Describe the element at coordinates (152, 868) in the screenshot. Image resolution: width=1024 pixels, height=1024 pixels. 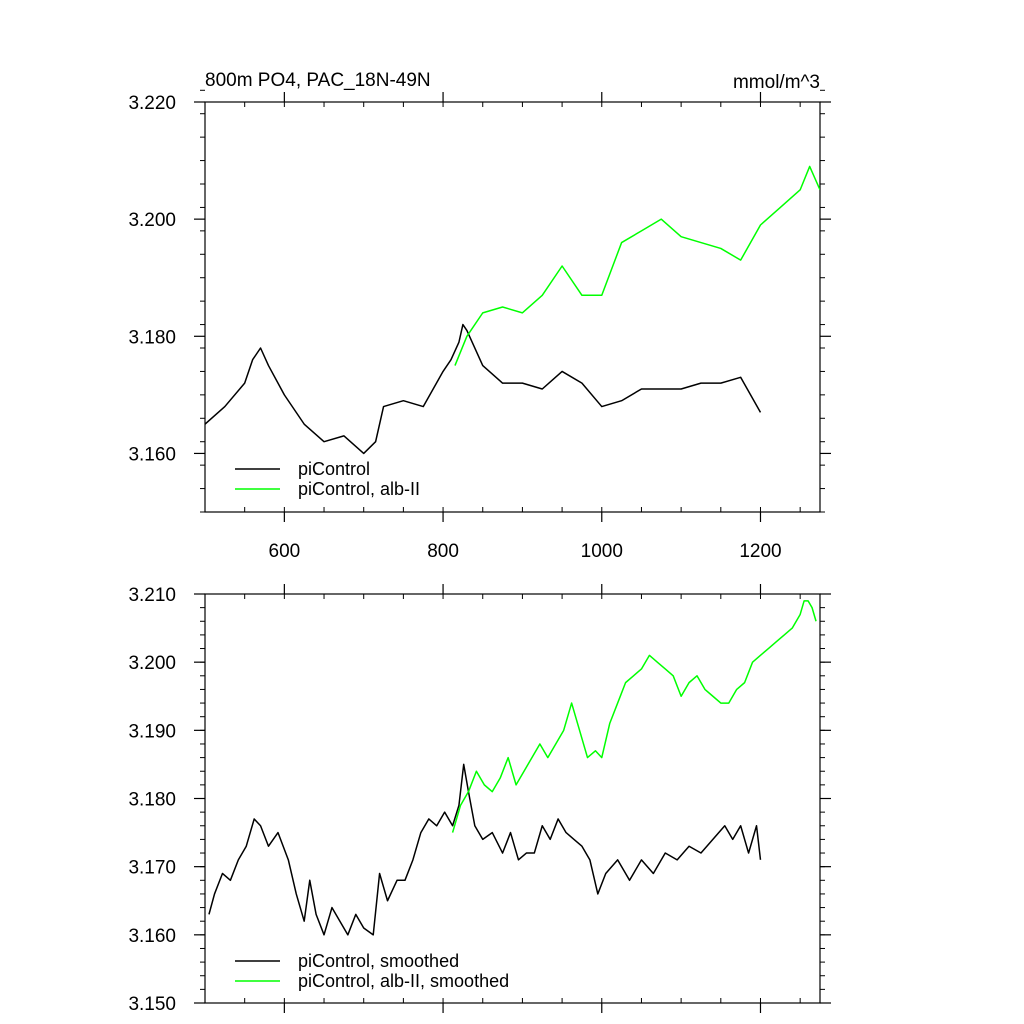
I see `y-tick-label: 3.170` at that location.